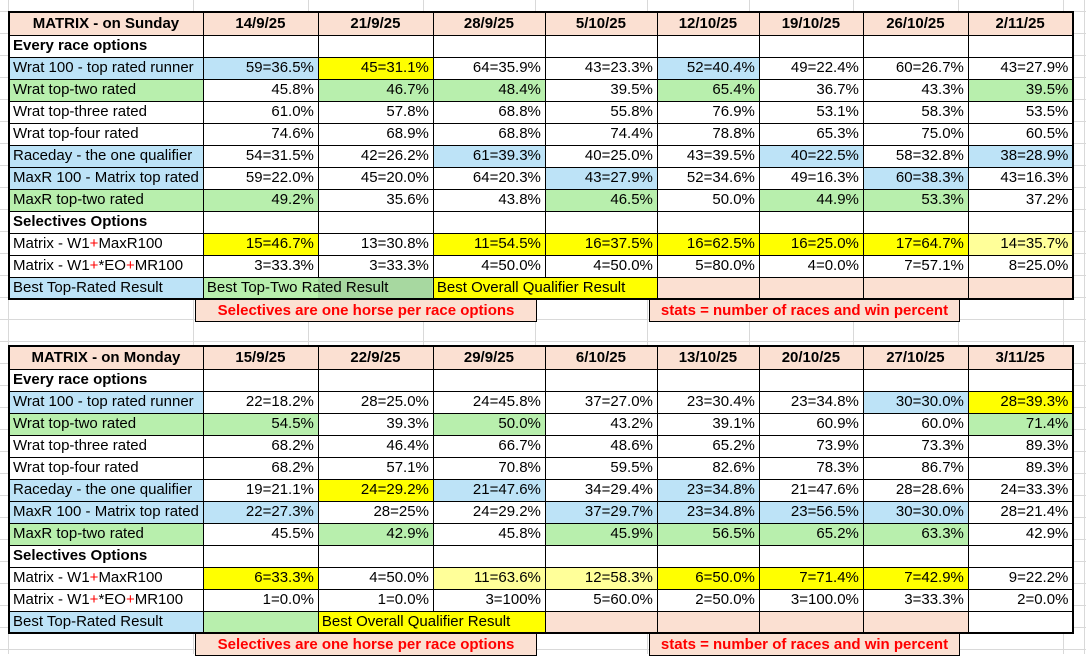 The width and height of the screenshot is (1086, 656). I want to click on value-cell: 49=22.4%, so click(811, 68).